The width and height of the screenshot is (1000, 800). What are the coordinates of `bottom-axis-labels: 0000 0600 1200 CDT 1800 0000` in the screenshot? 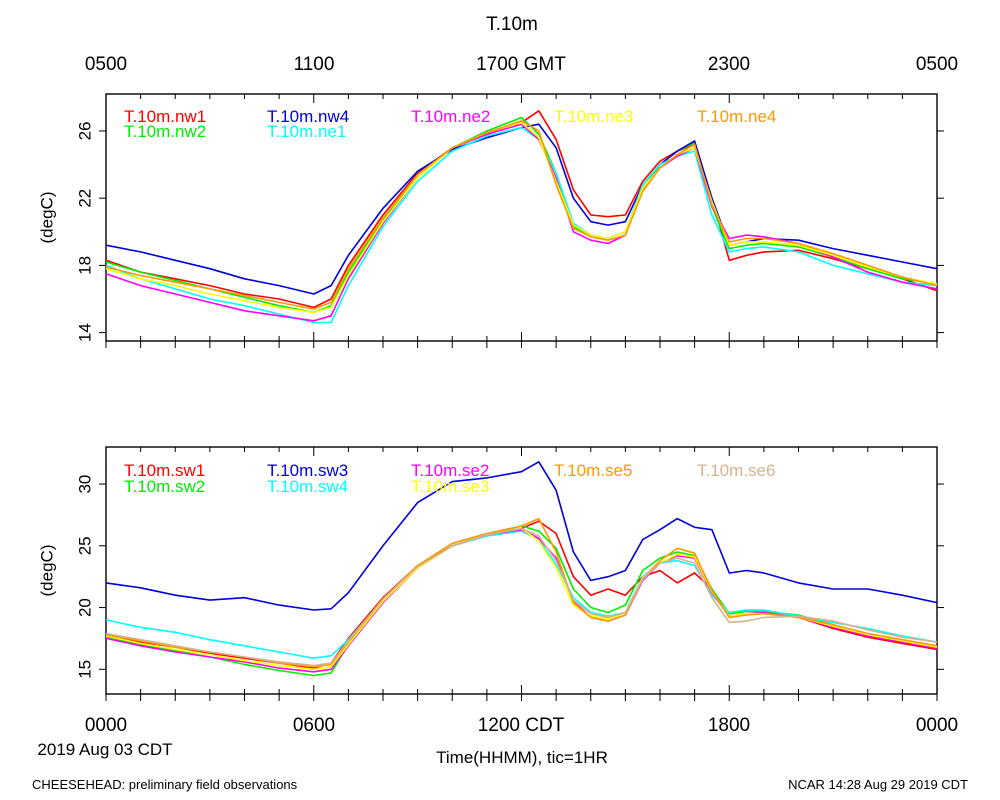 It's located at (521, 725).